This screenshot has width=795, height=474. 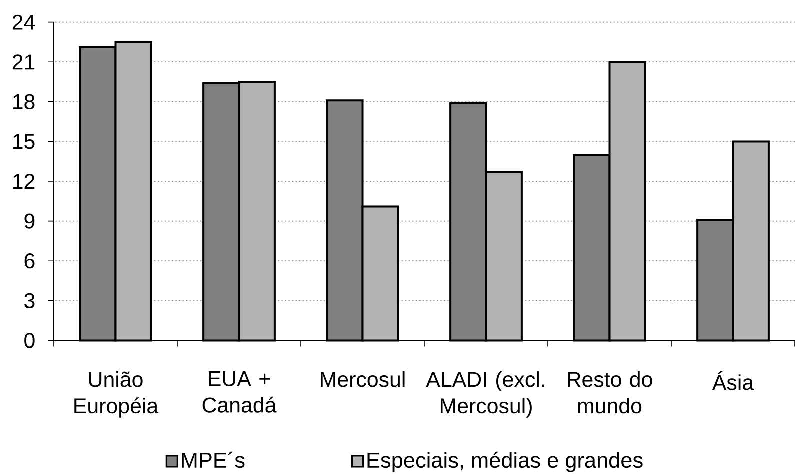 I want to click on x-tick-label: ALADI (excl. Mercosul), so click(x=485, y=395).